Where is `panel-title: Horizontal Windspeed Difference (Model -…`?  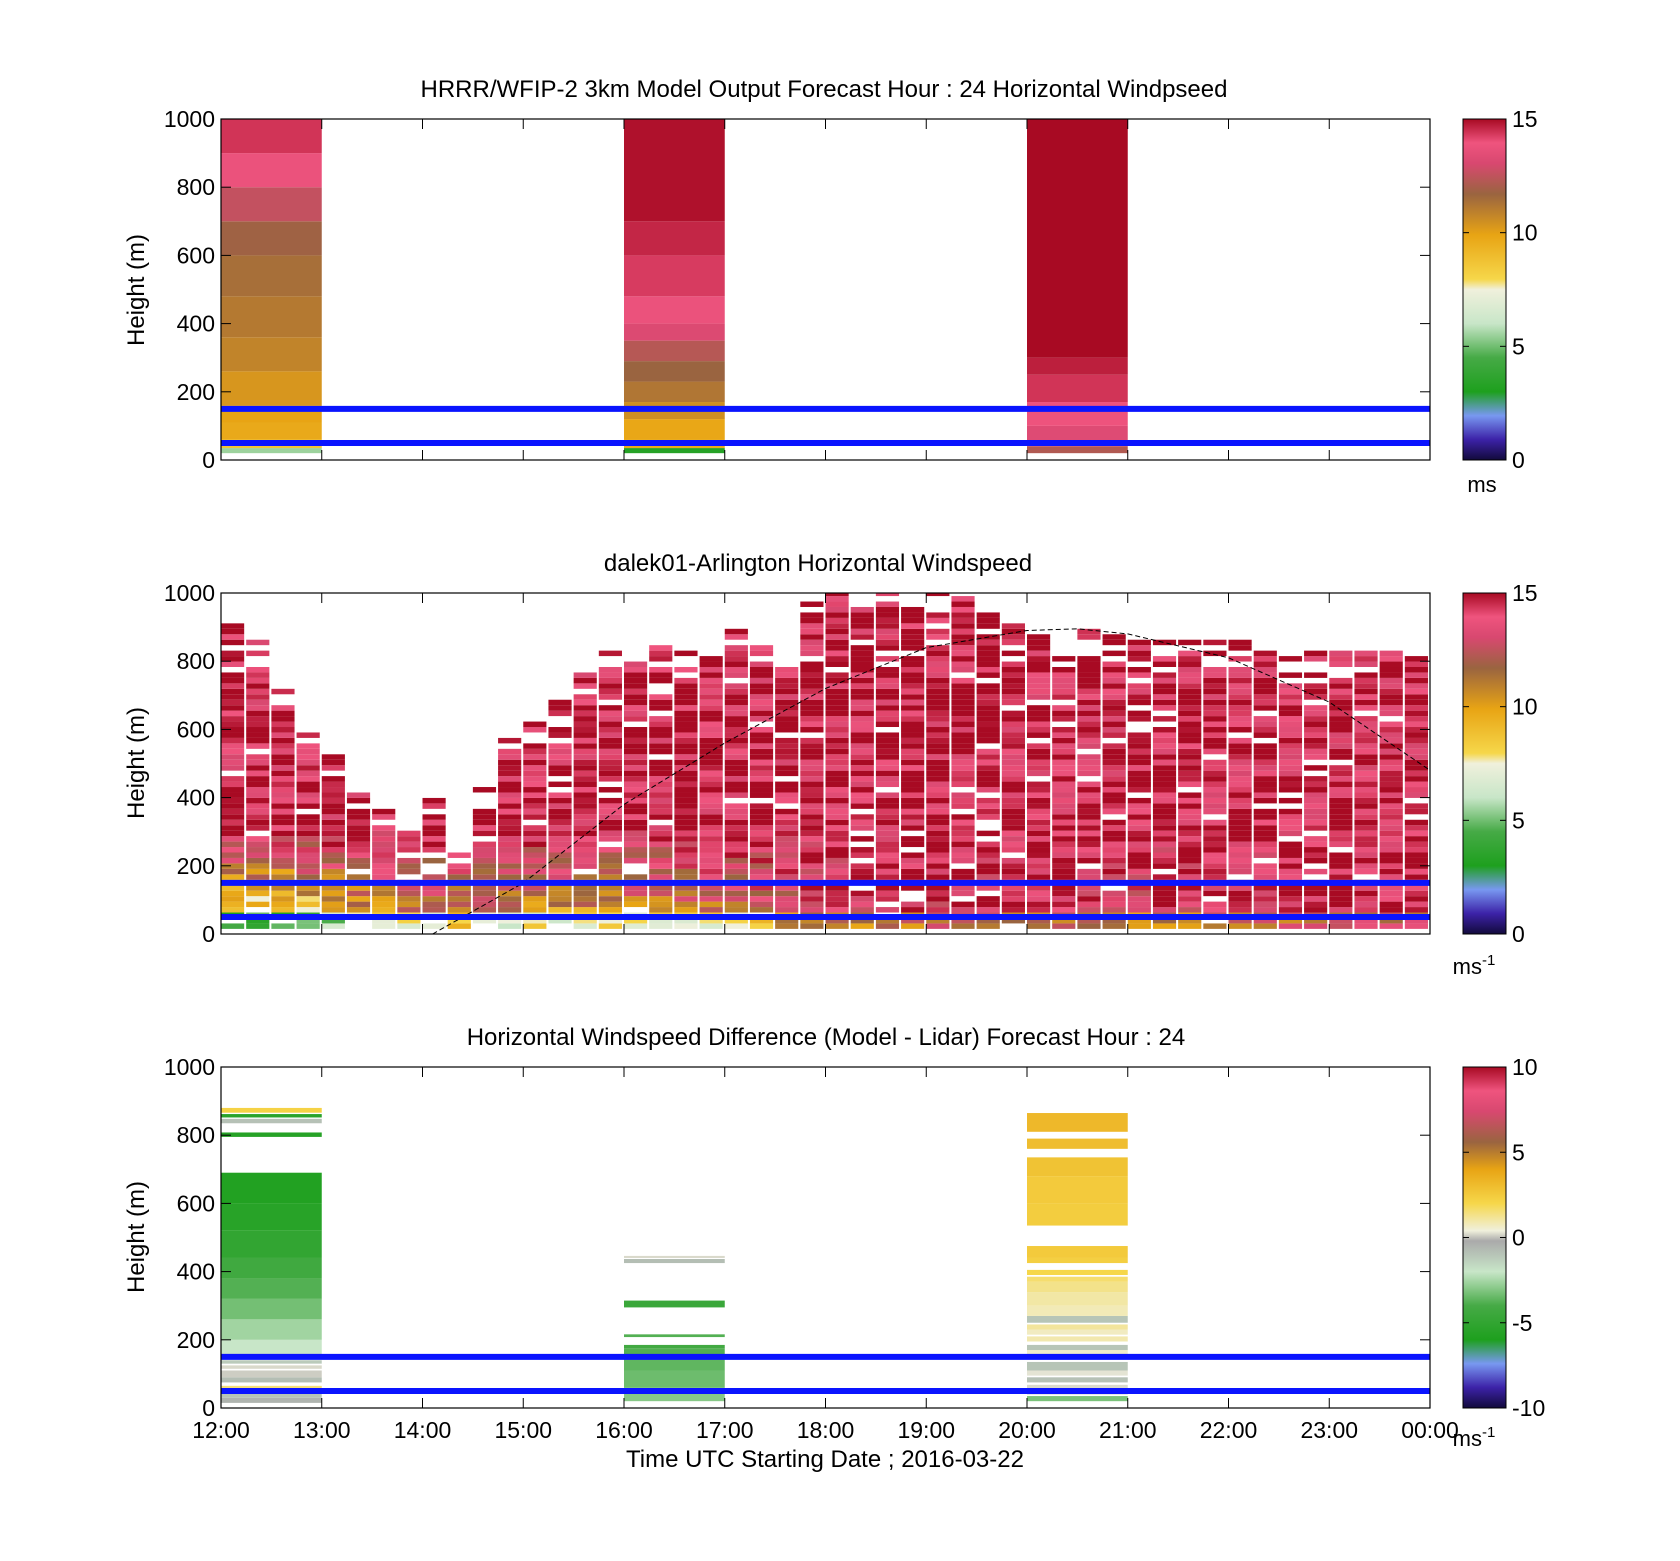
panel-title: Horizontal Windspeed Difference (Model -… is located at coordinates (826, 1037).